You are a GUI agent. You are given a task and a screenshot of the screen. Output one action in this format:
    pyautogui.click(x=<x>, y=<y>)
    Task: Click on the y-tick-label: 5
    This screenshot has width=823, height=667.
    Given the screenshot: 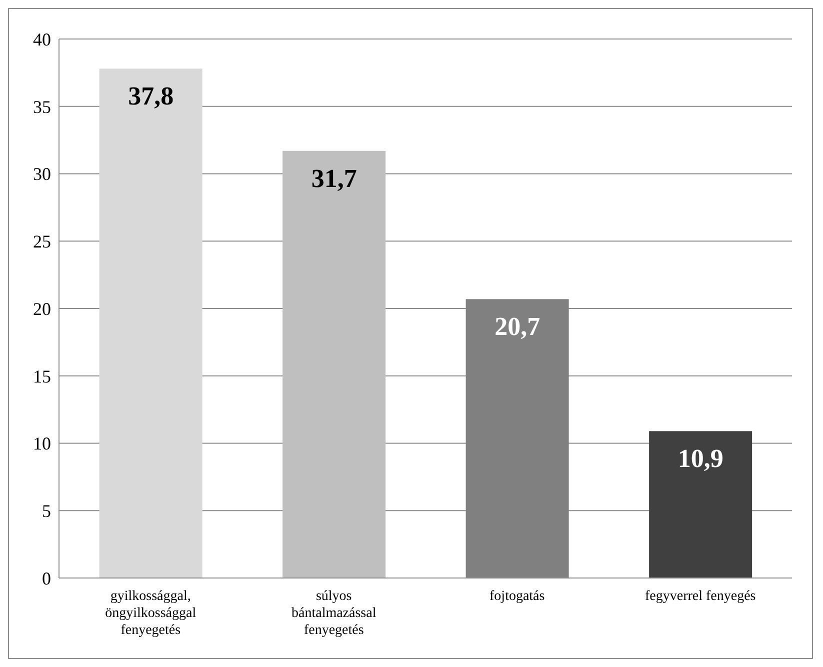 What is the action you would take?
    pyautogui.click(x=46, y=511)
    